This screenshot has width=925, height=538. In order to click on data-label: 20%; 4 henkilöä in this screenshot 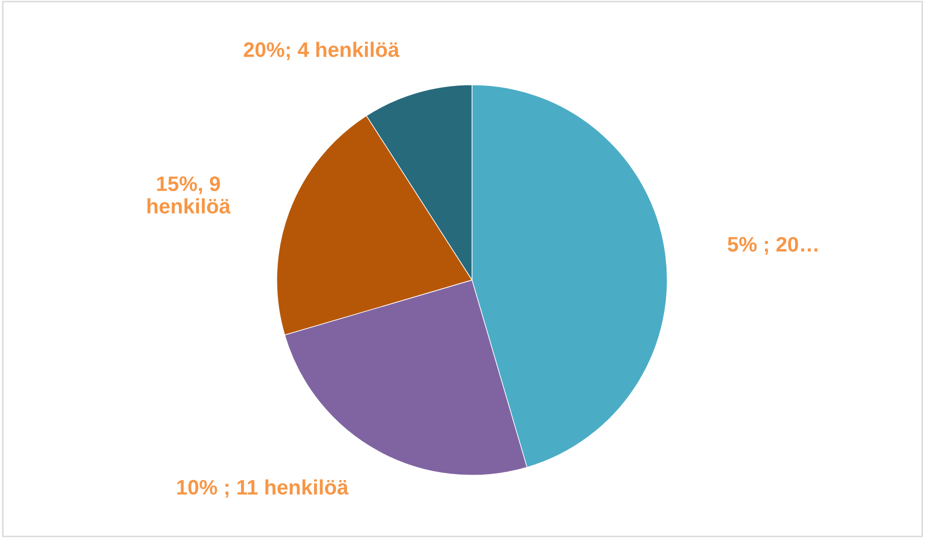, I will do `click(322, 51)`.